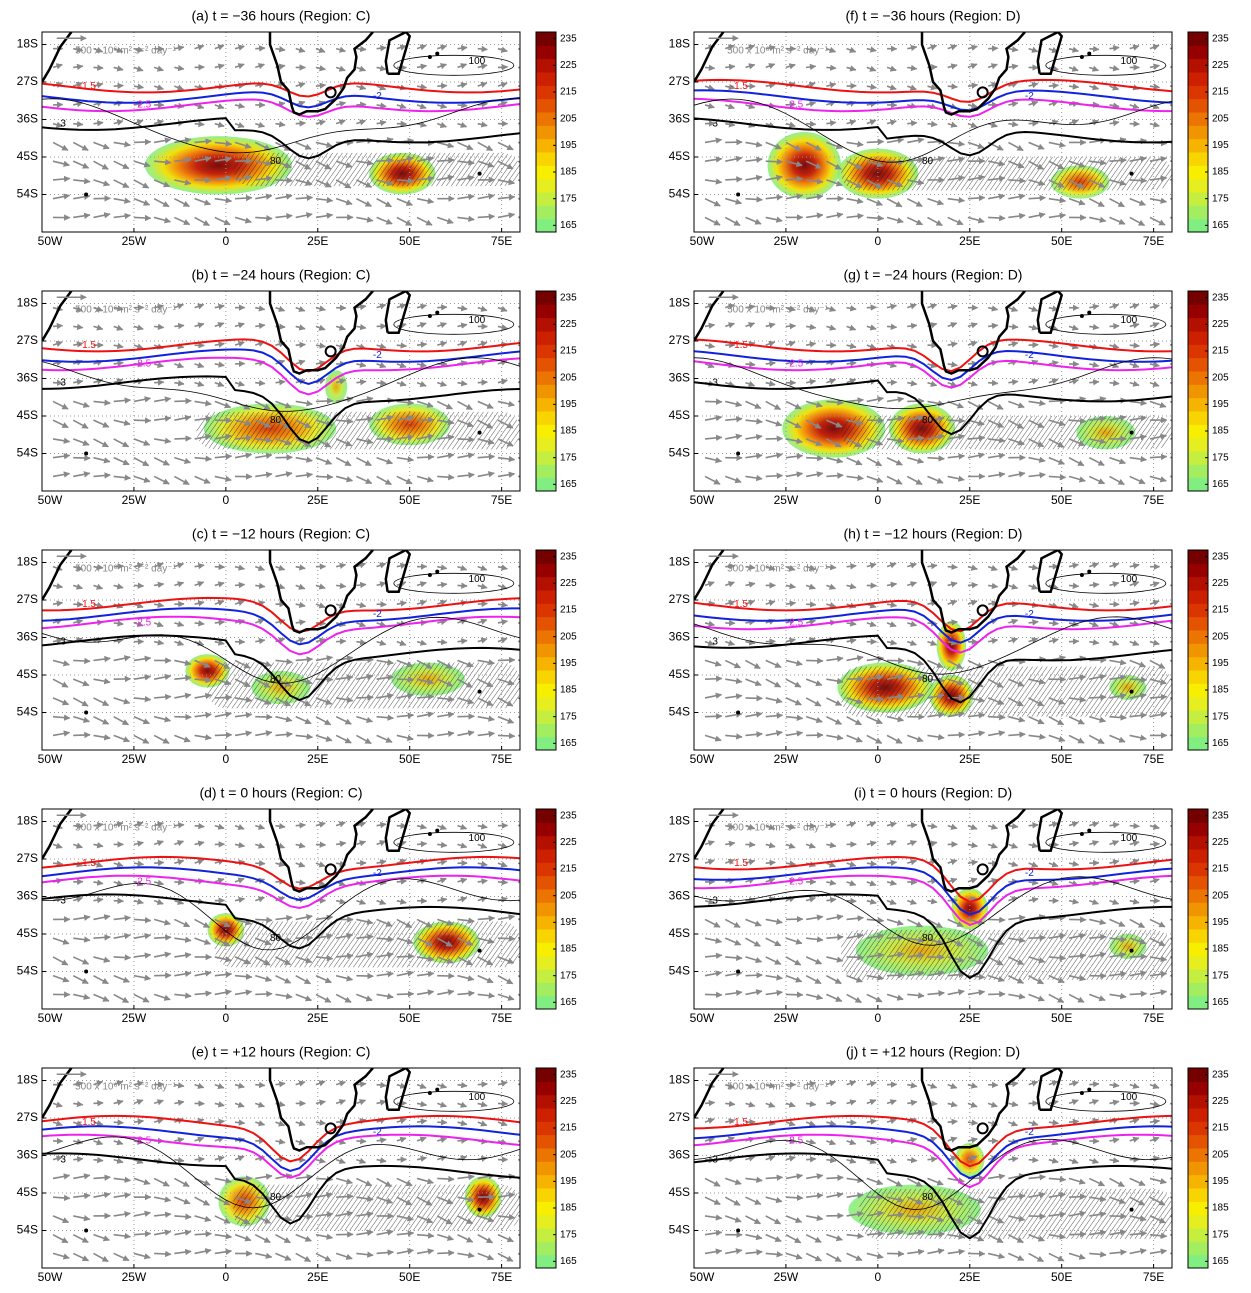 This screenshot has height=1293, width=1251. I want to click on colorbar-label: 205, so click(568, 377).